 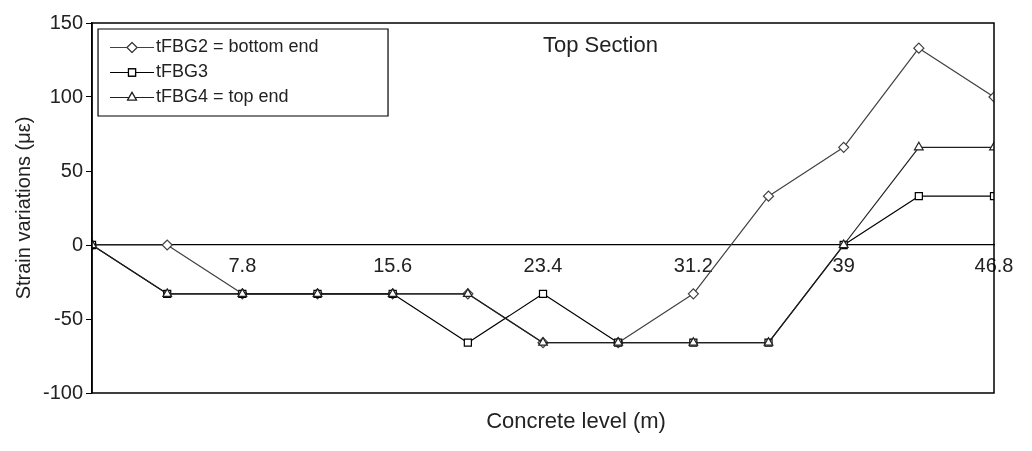 What do you see at coordinates (66, 95) in the screenshot?
I see `y-tick-label: 100` at bounding box center [66, 95].